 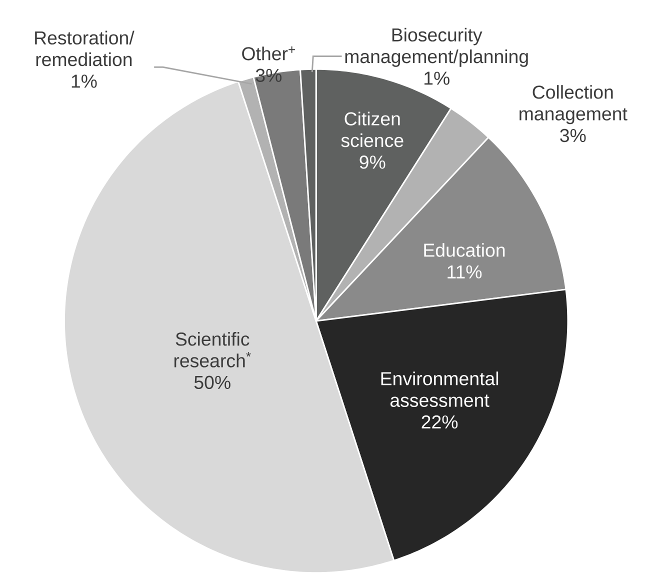 What do you see at coordinates (439, 390) in the screenshot?
I see `slice-label: Environmental assessment` at bounding box center [439, 390].